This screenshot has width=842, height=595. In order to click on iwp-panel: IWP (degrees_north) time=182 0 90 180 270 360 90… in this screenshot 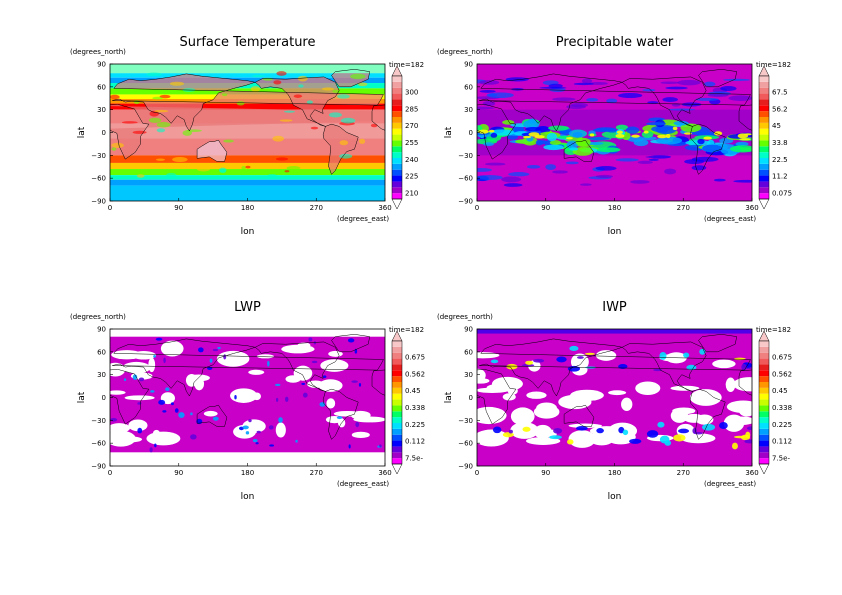, I will do `click(614, 401)`.